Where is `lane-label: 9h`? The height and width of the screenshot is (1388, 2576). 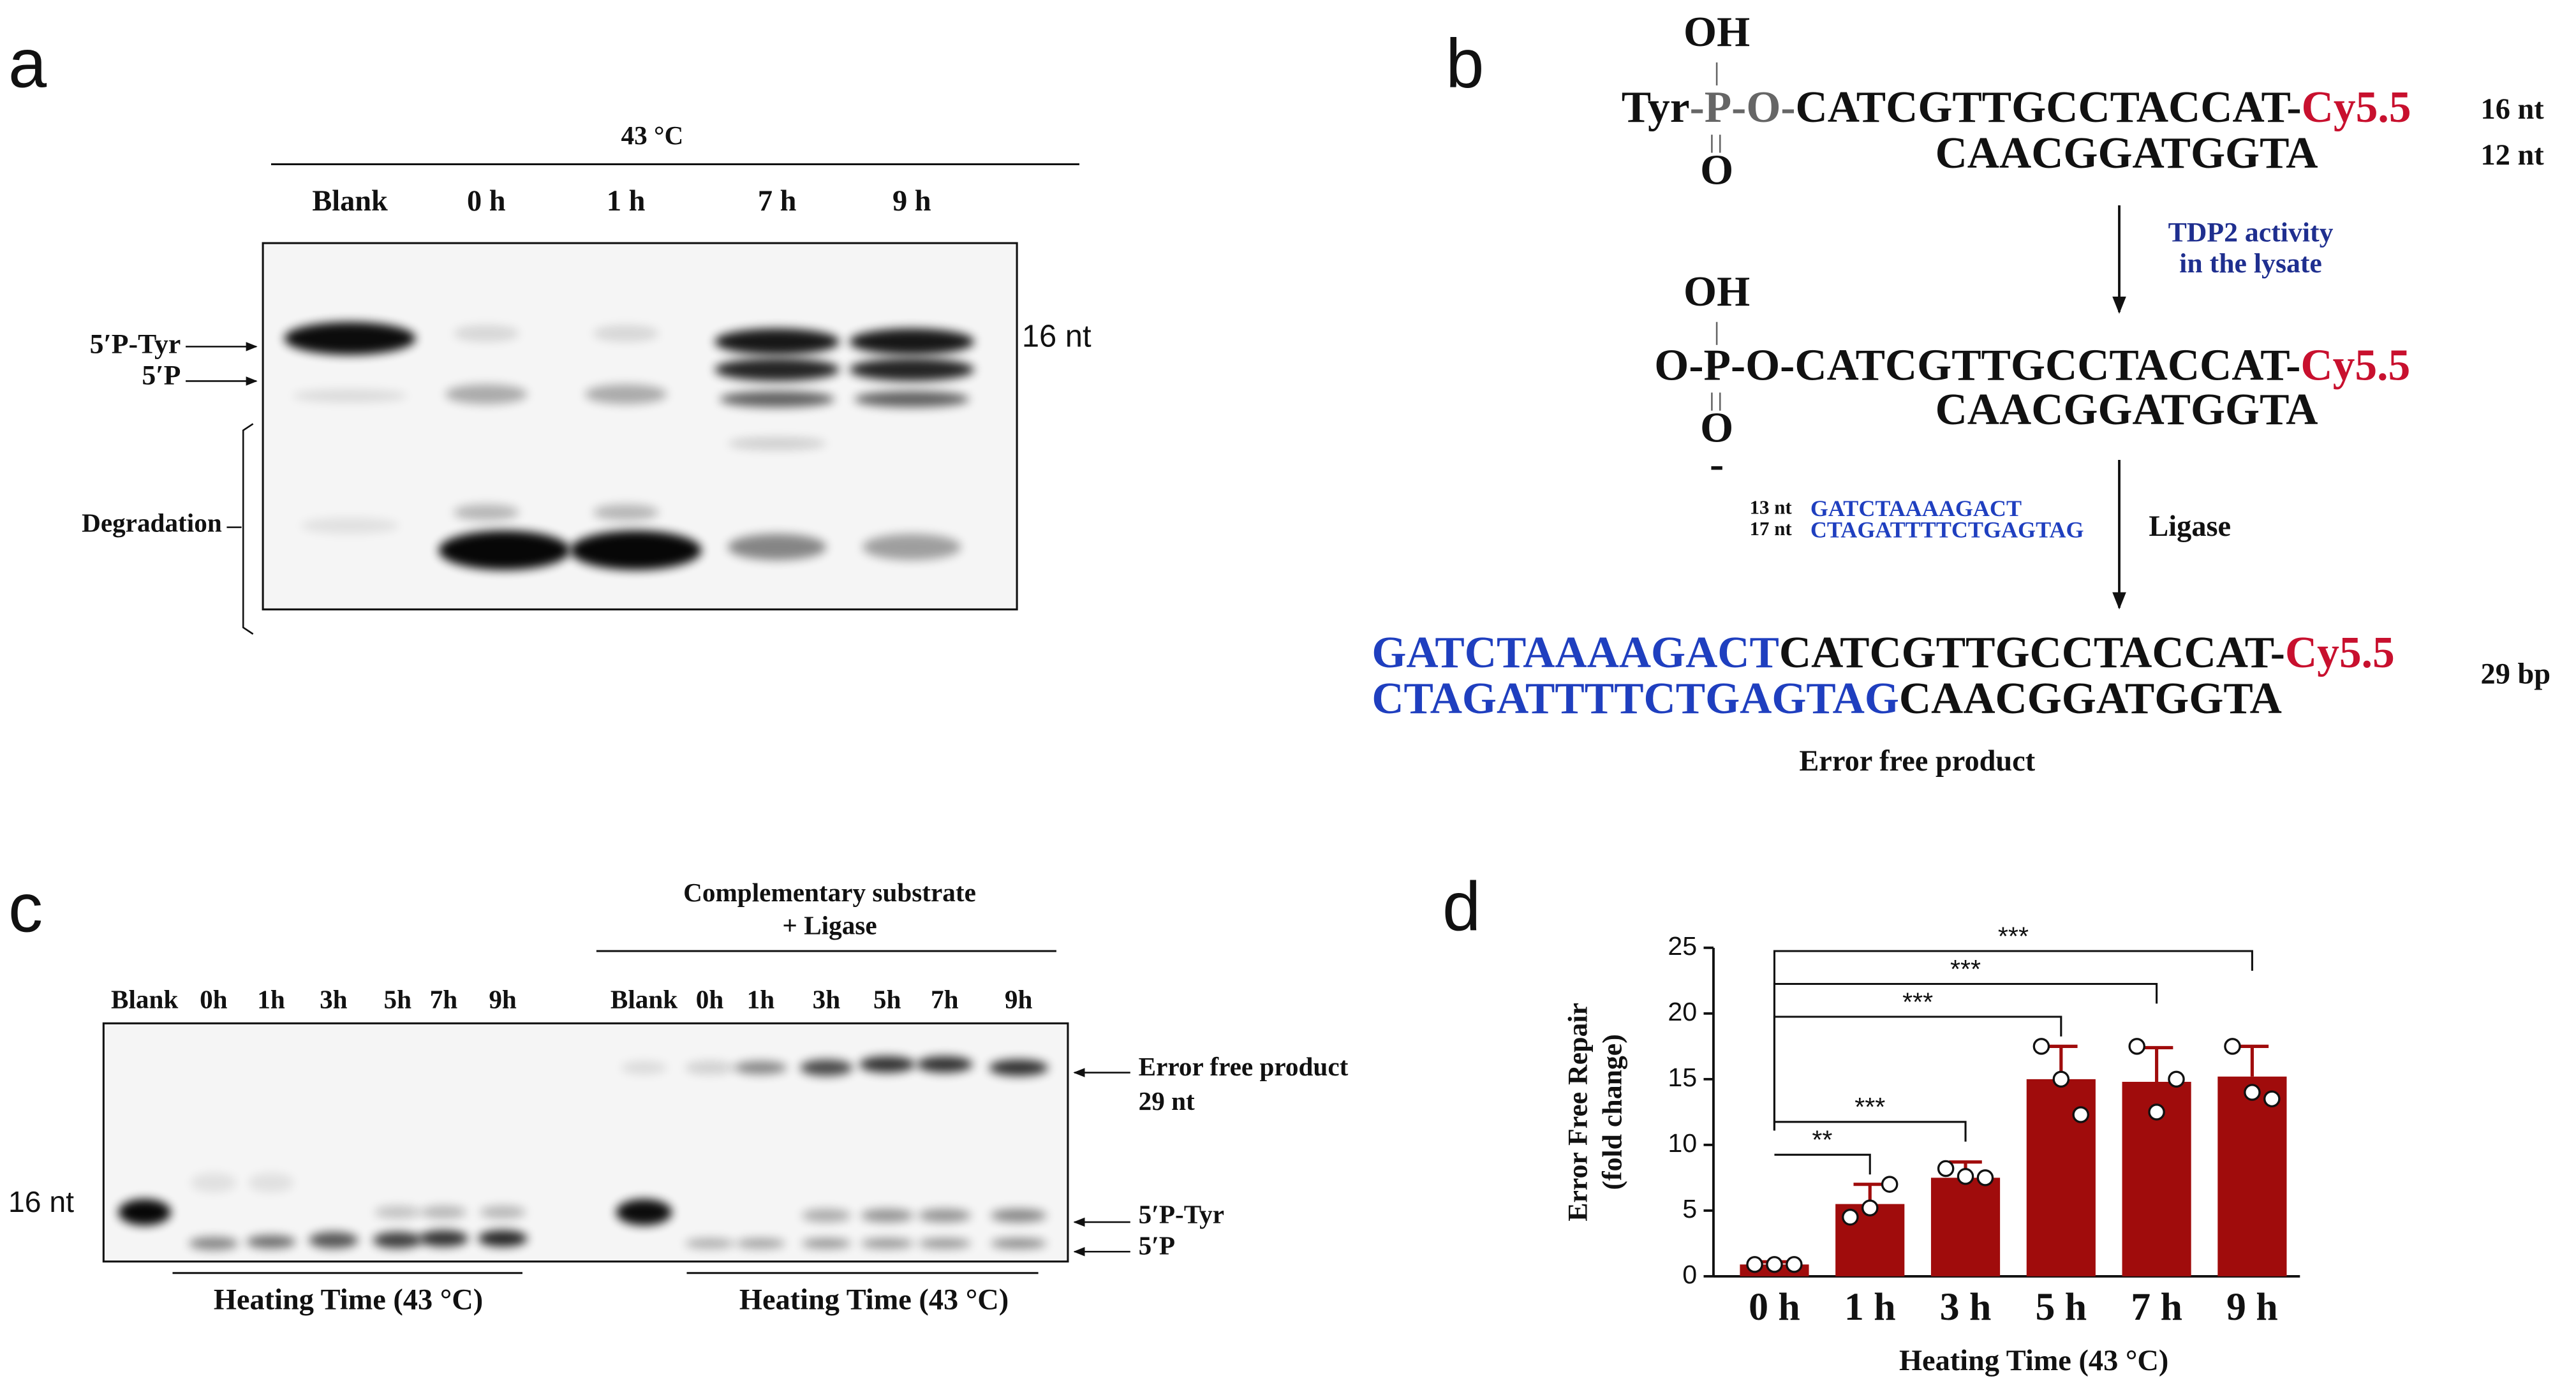
lane-label: 9h is located at coordinates (1019, 999).